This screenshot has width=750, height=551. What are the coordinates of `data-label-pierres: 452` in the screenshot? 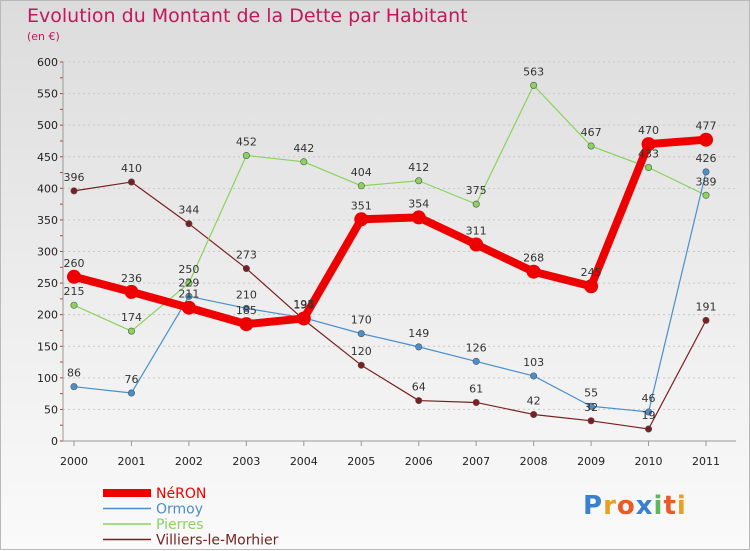 It's located at (246, 141).